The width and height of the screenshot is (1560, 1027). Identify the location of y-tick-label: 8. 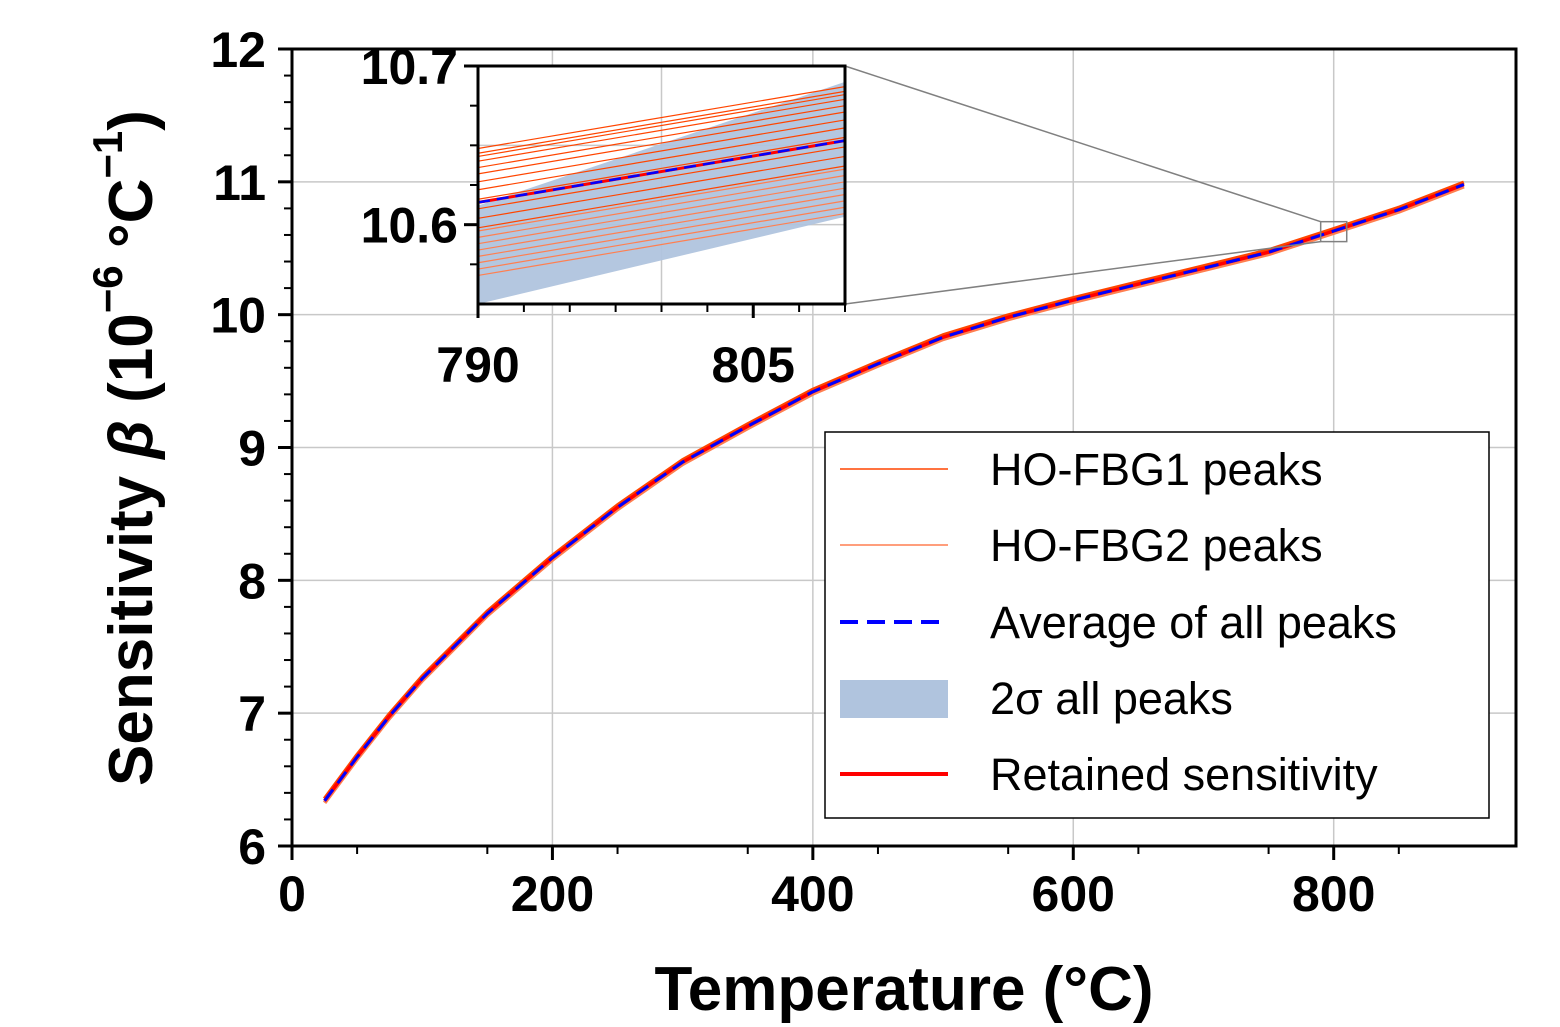
(252, 581).